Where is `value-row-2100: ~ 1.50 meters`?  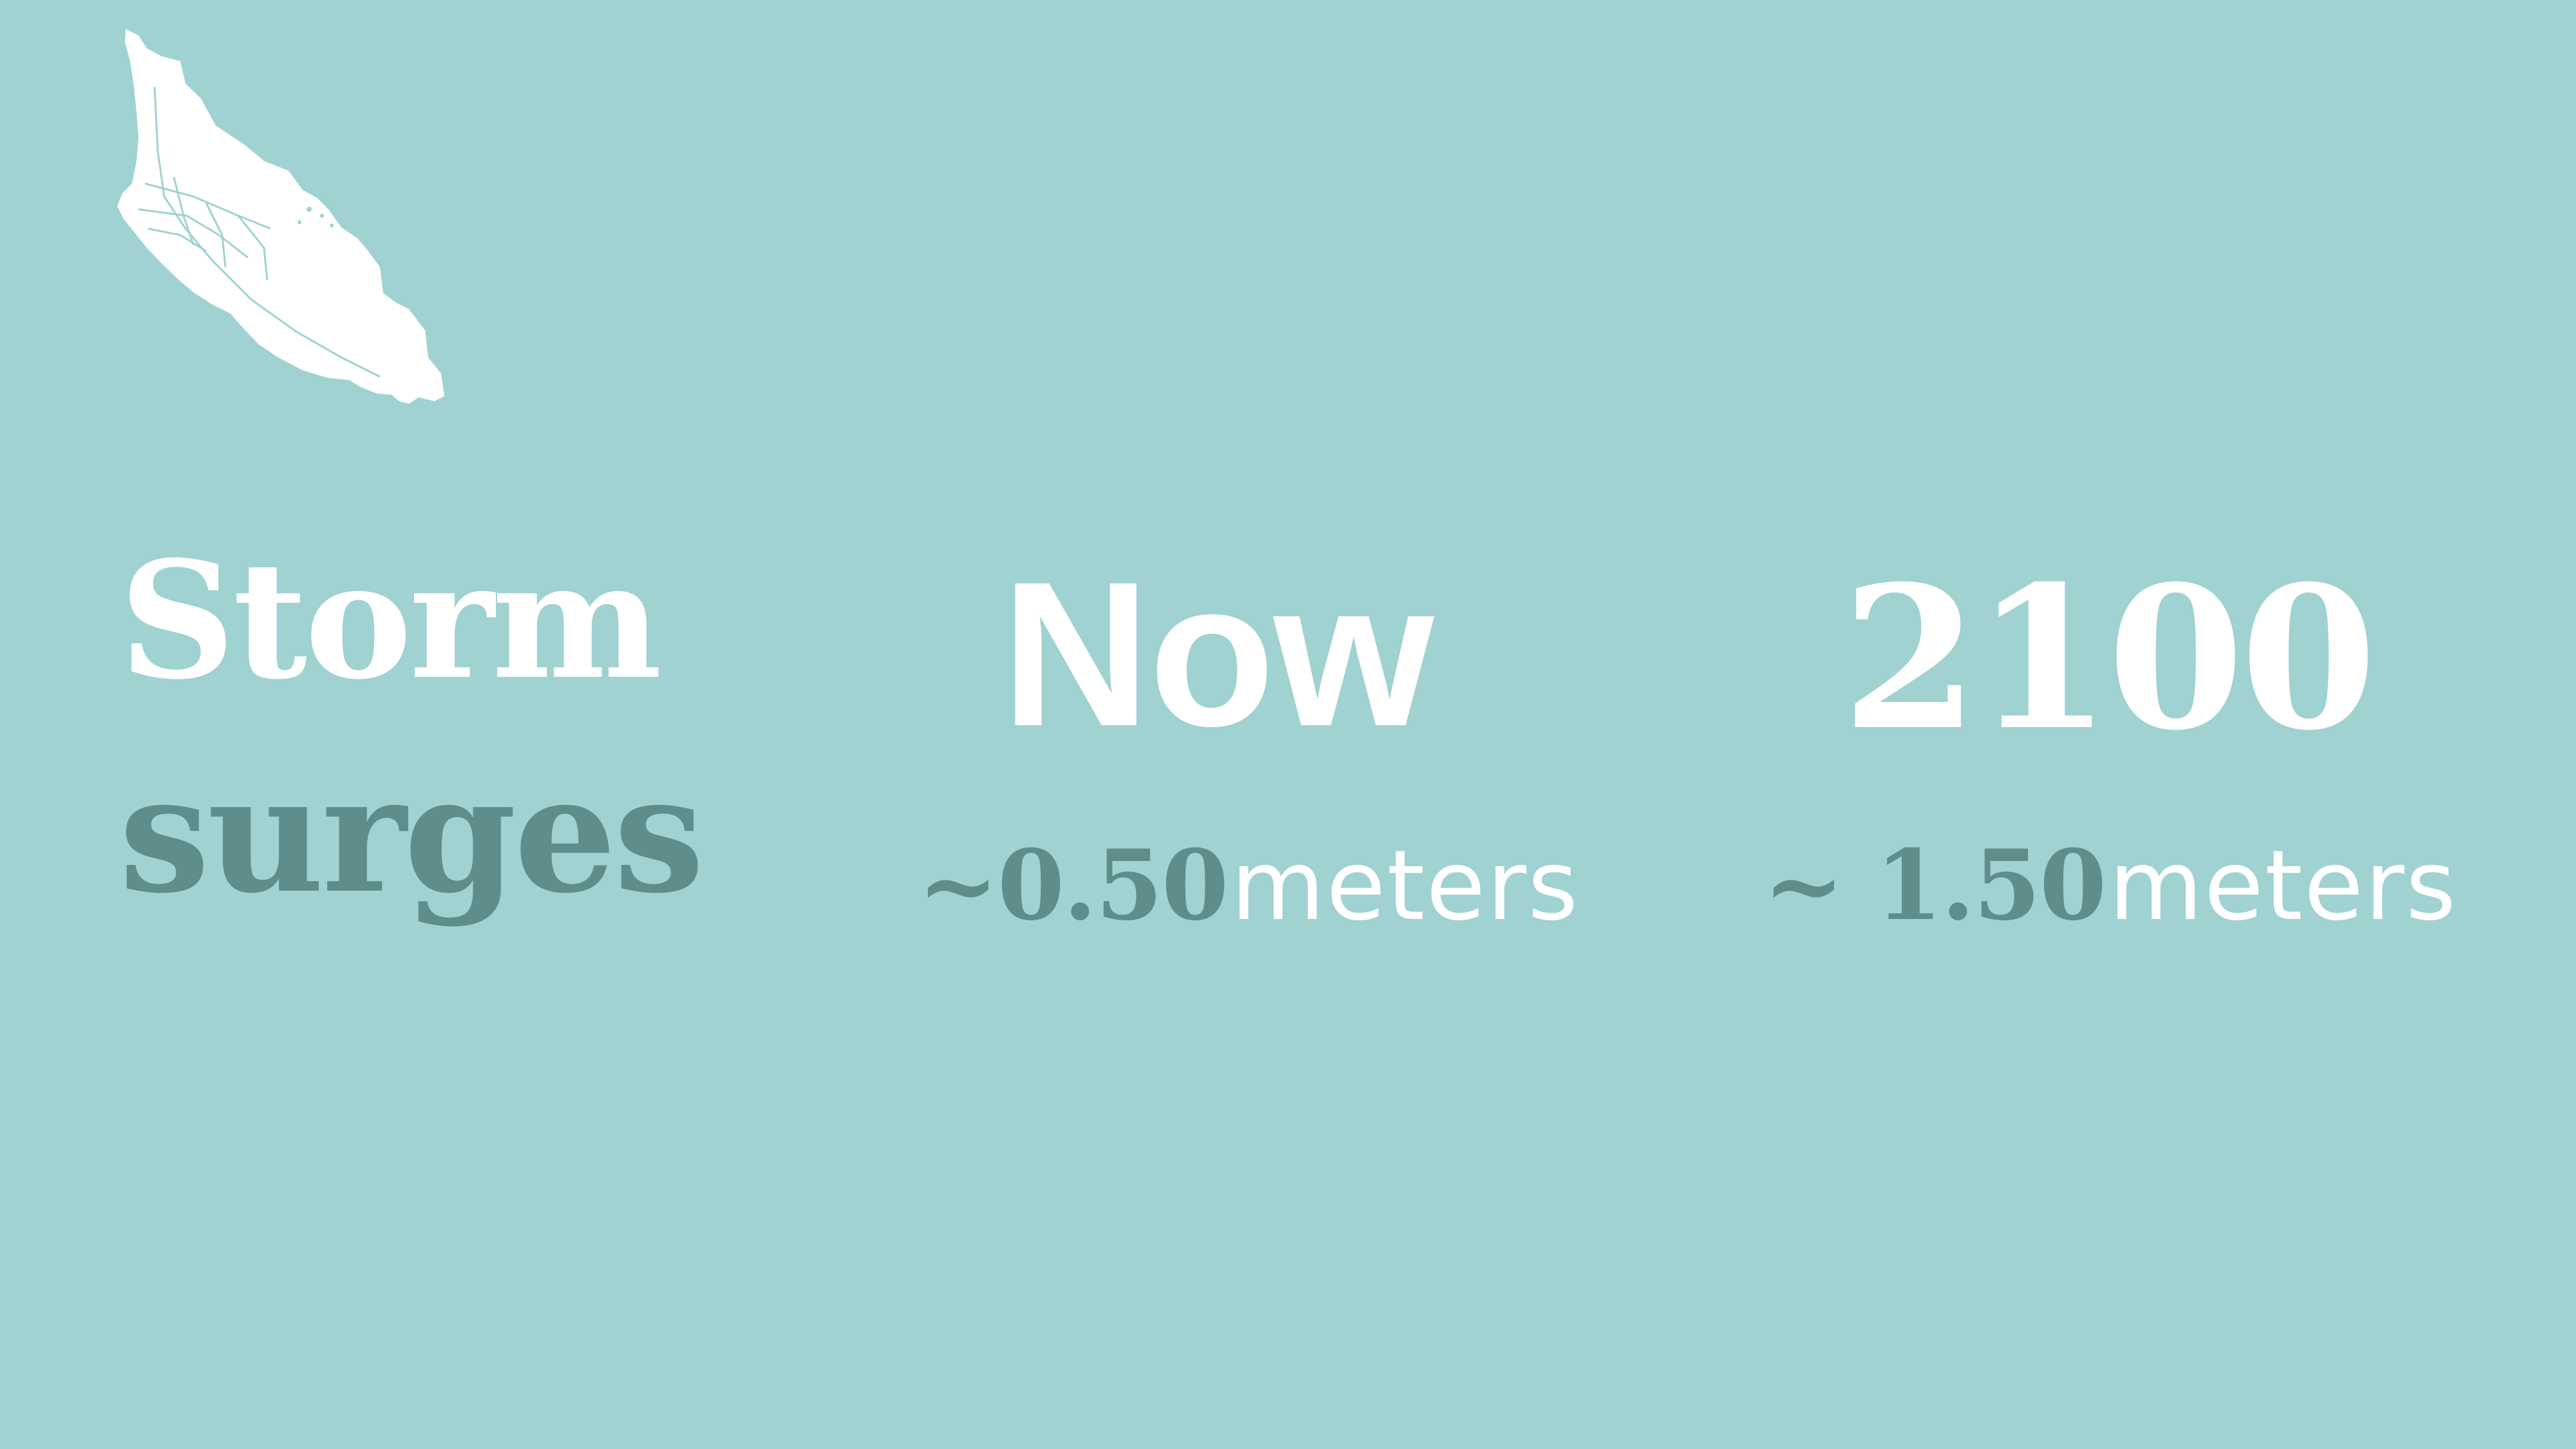 value-row-2100: ~ 1.50 meters is located at coordinates (2110, 885).